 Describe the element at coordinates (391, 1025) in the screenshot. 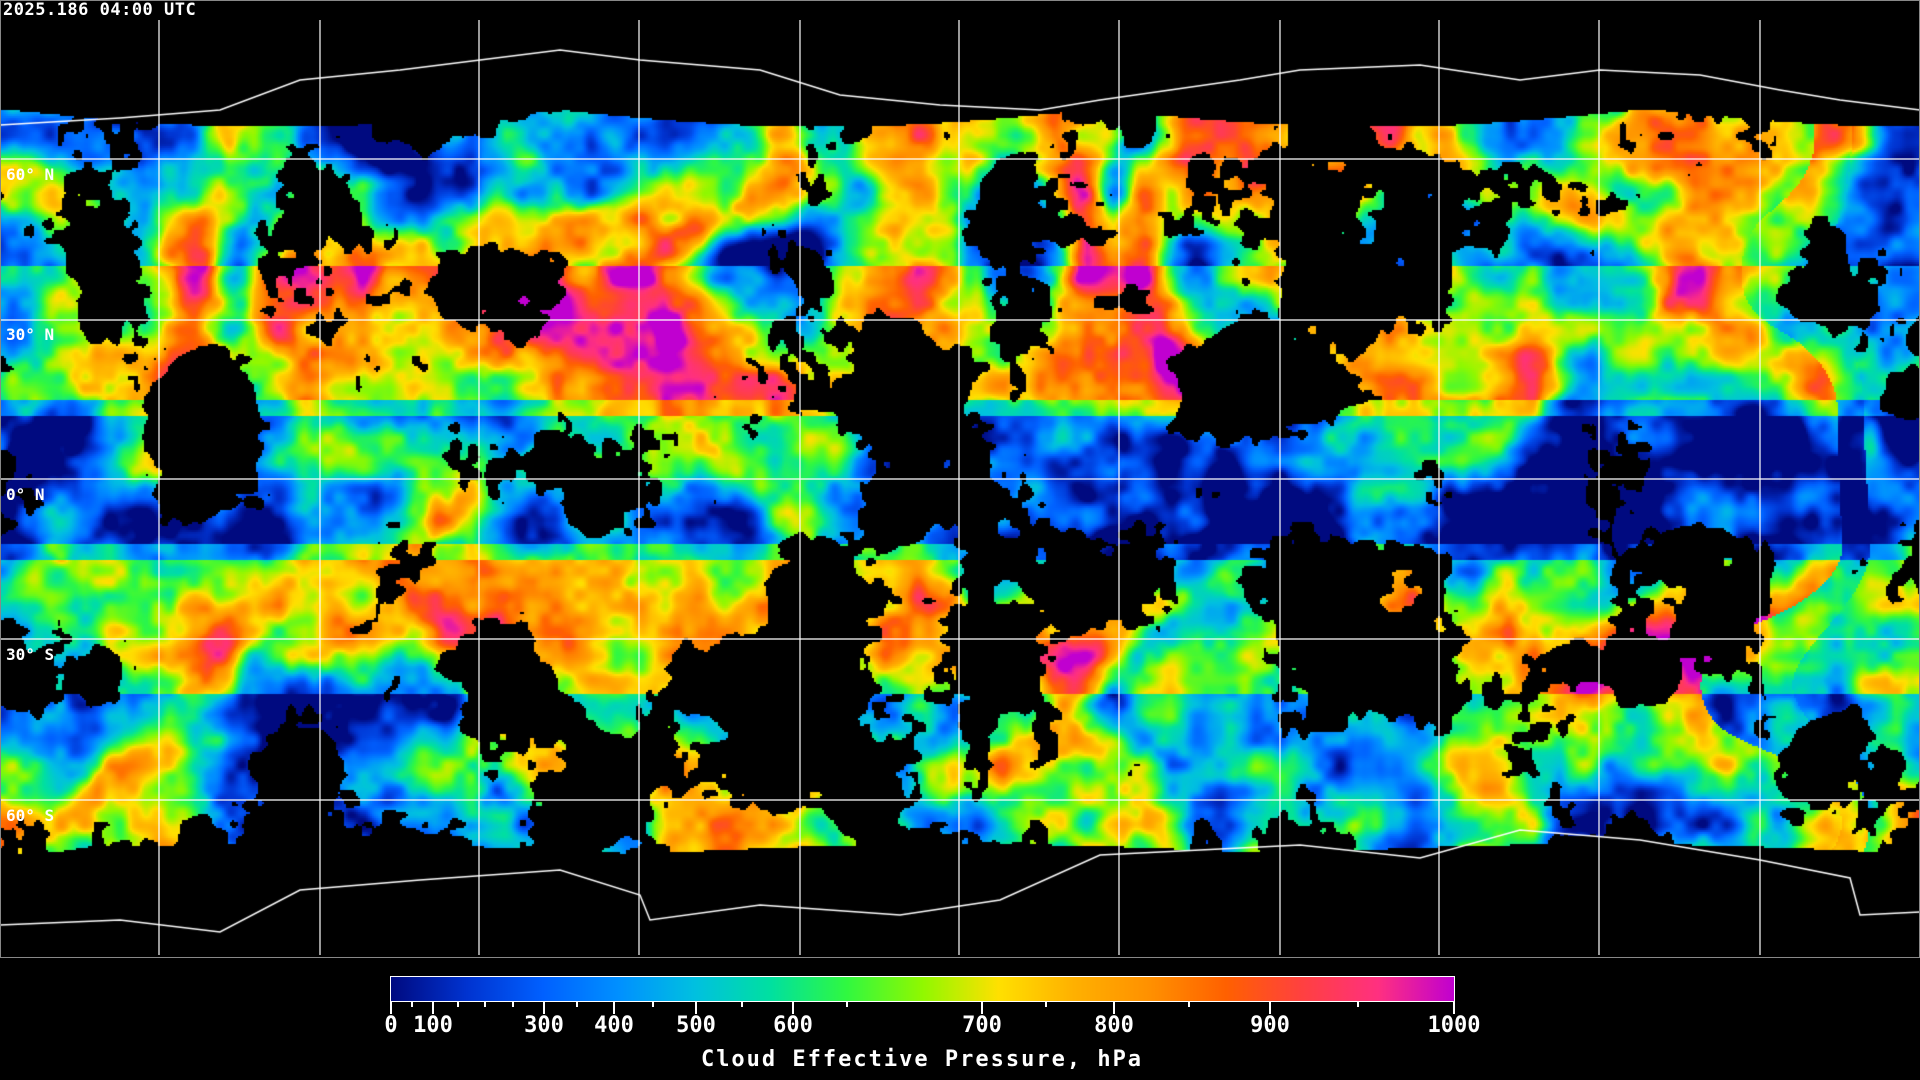

I see `colorbar-tick-label: 0` at that location.